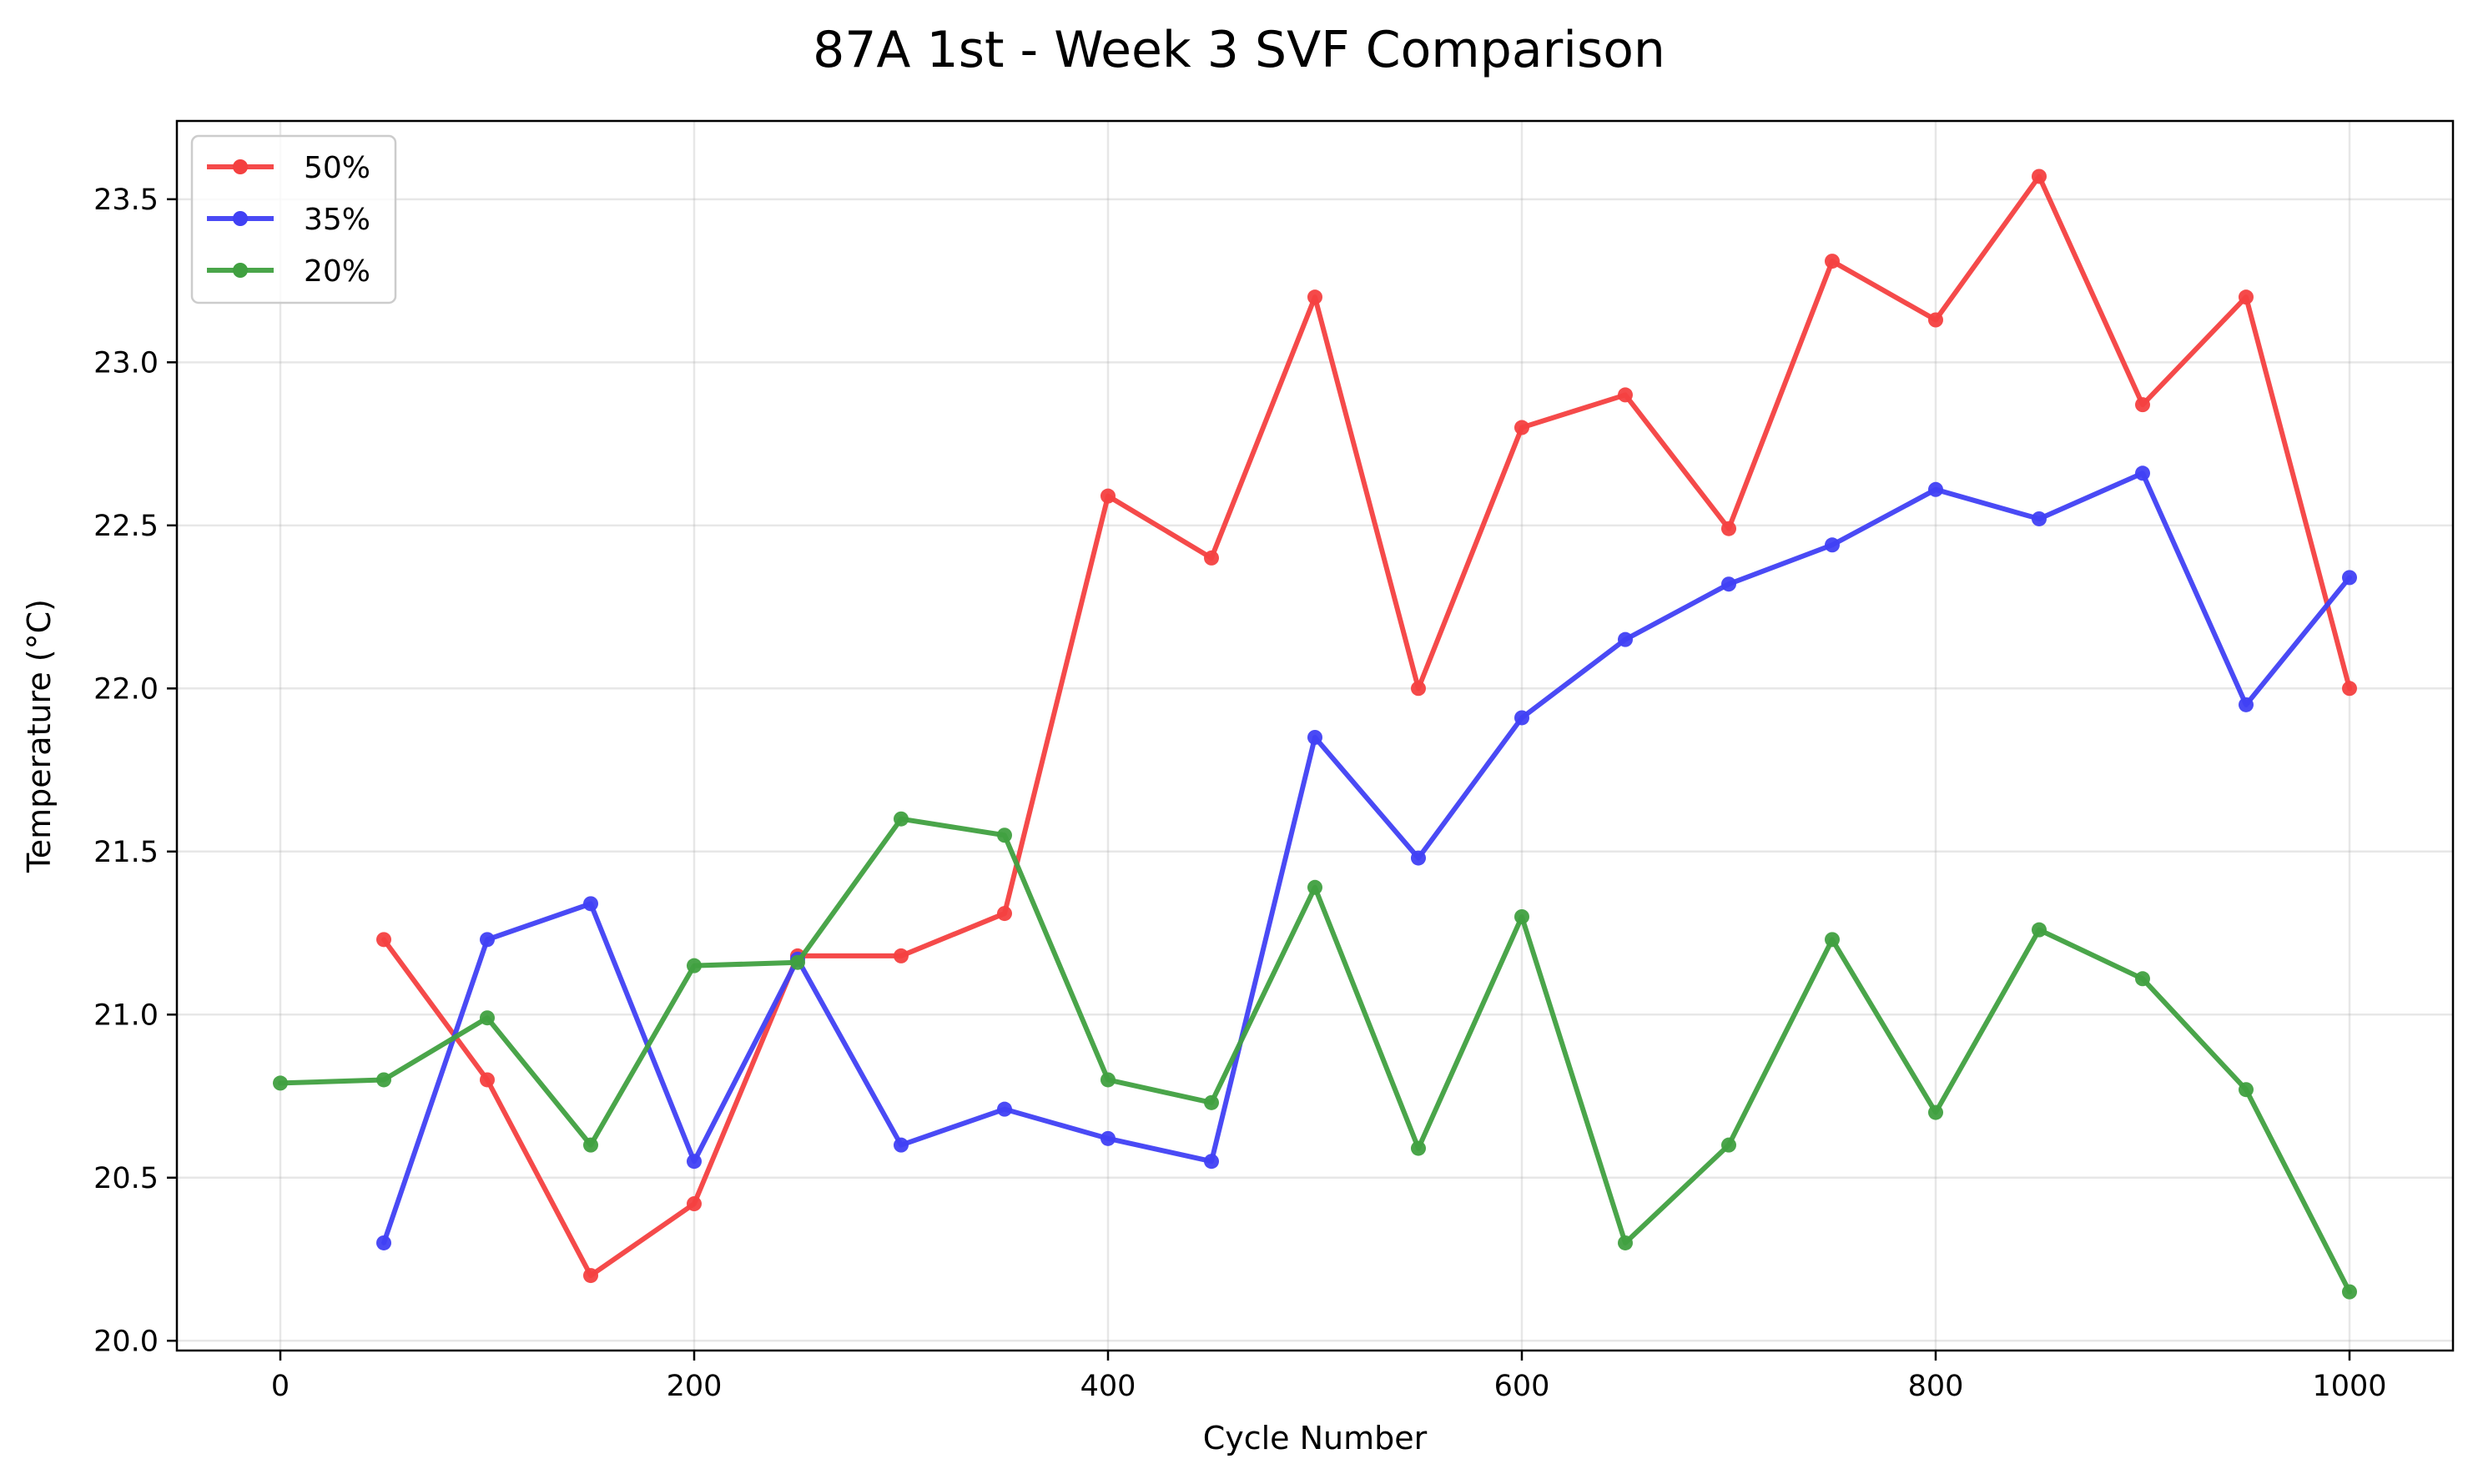 The width and height of the screenshot is (2478, 1484). What do you see at coordinates (2349, 1387) in the screenshot?
I see `x-tick-label: 1000` at bounding box center [2349, 1387].